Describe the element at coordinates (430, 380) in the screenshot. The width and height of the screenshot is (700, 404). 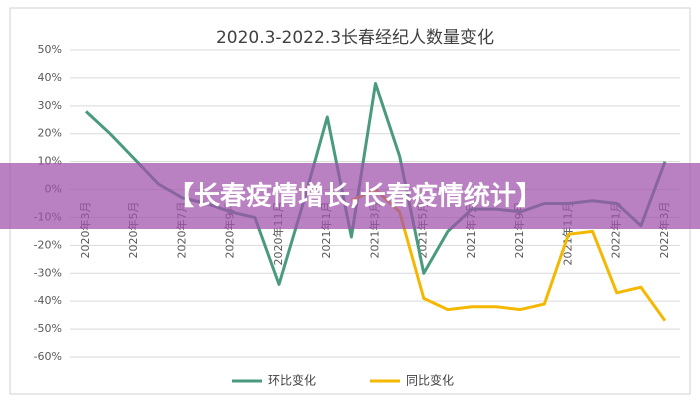
I see `legend-label: 同比变化` at that location.